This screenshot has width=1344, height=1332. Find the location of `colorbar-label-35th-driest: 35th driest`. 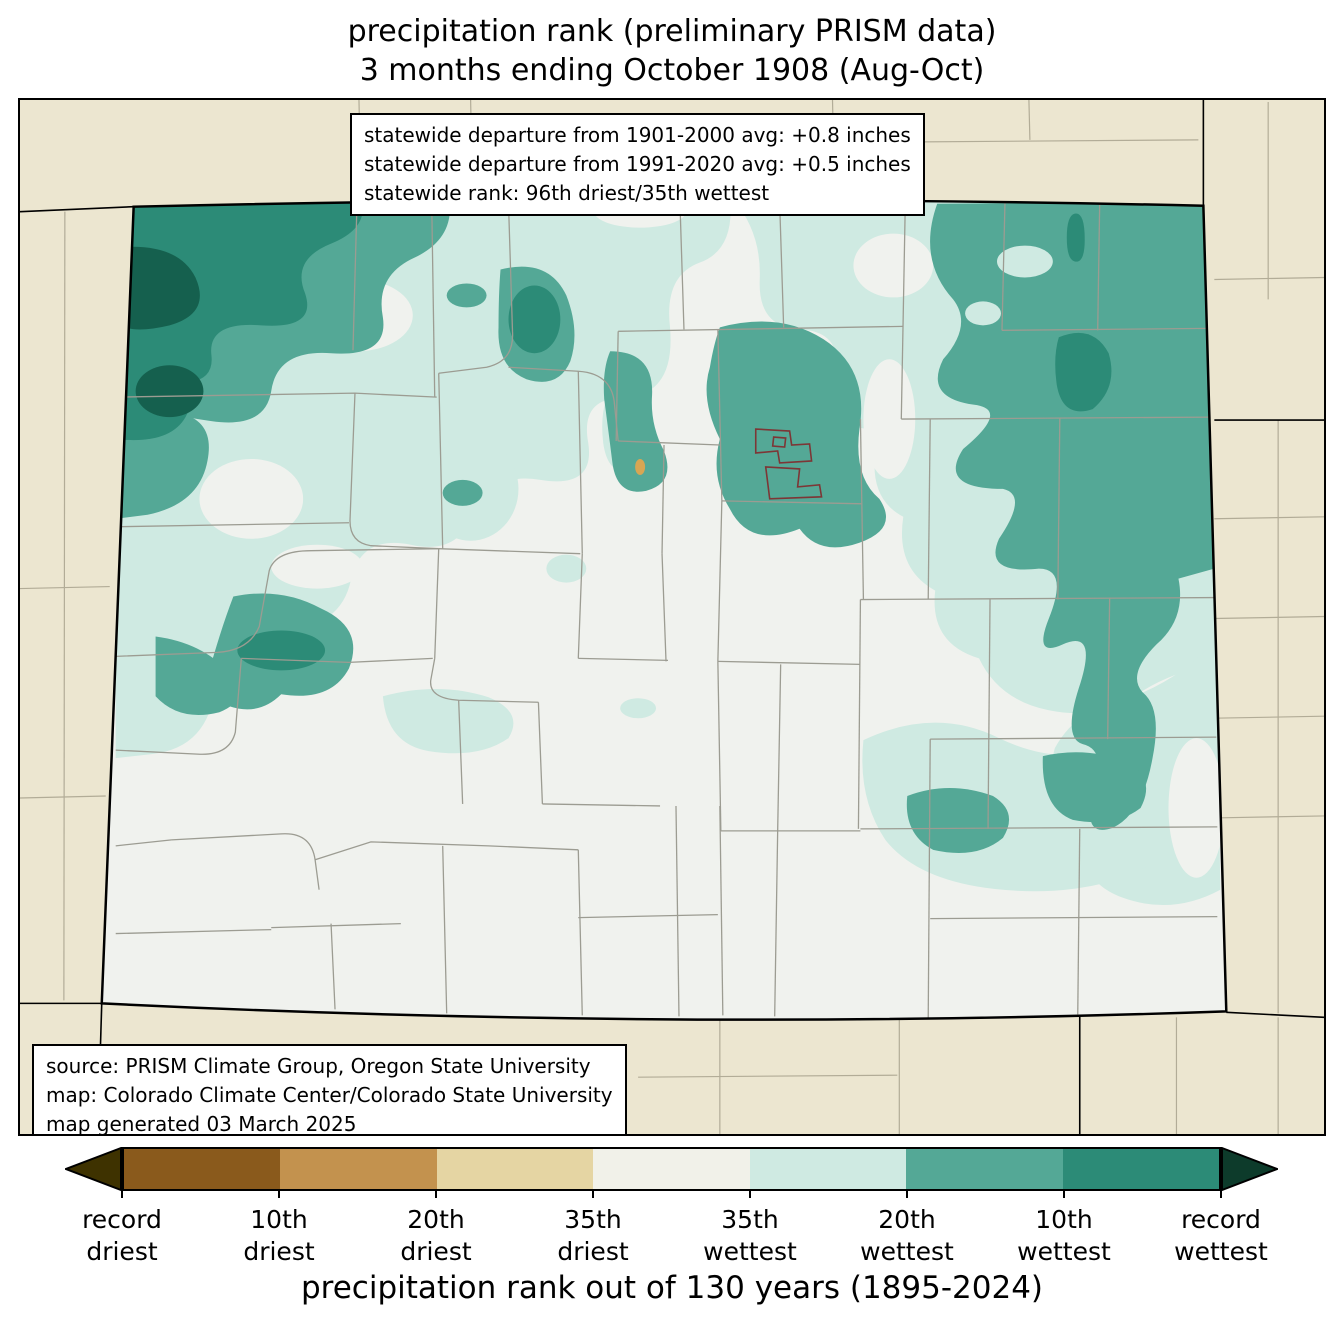

colorbar-label-35th-driest: 35th driest is located at coordinates (593, 1235).